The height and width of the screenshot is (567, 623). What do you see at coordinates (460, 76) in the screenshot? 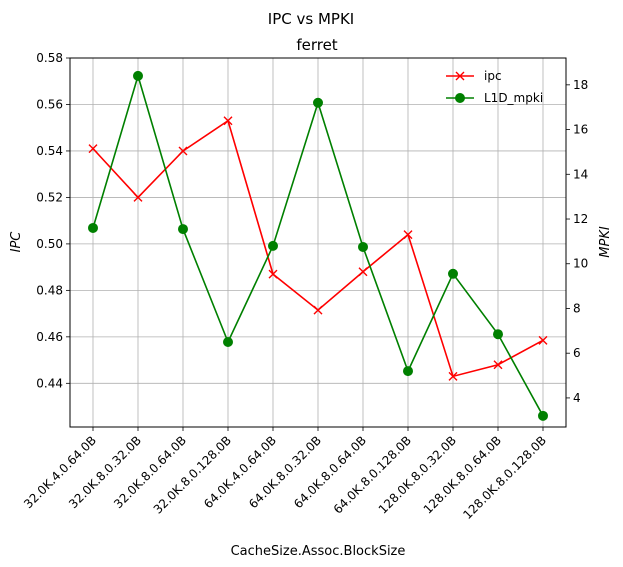
I see `legend-marker-ipc` at bounding box center [460, 76].